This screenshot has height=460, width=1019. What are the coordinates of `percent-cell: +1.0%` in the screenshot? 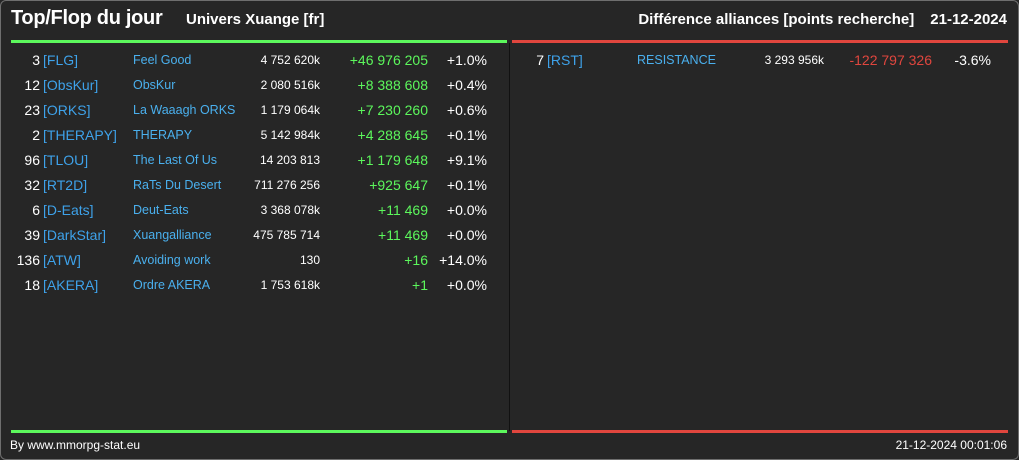 It's located at (466, 60).